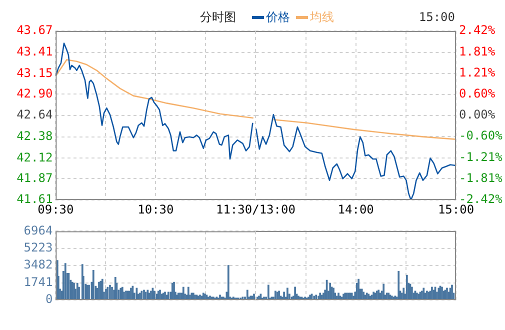 The image size is (505, 330). What do you see at coordinates (477, 30) in the screenshot?
I see `y2-tick-label: 2.42%` at bounding box center [477, 30].